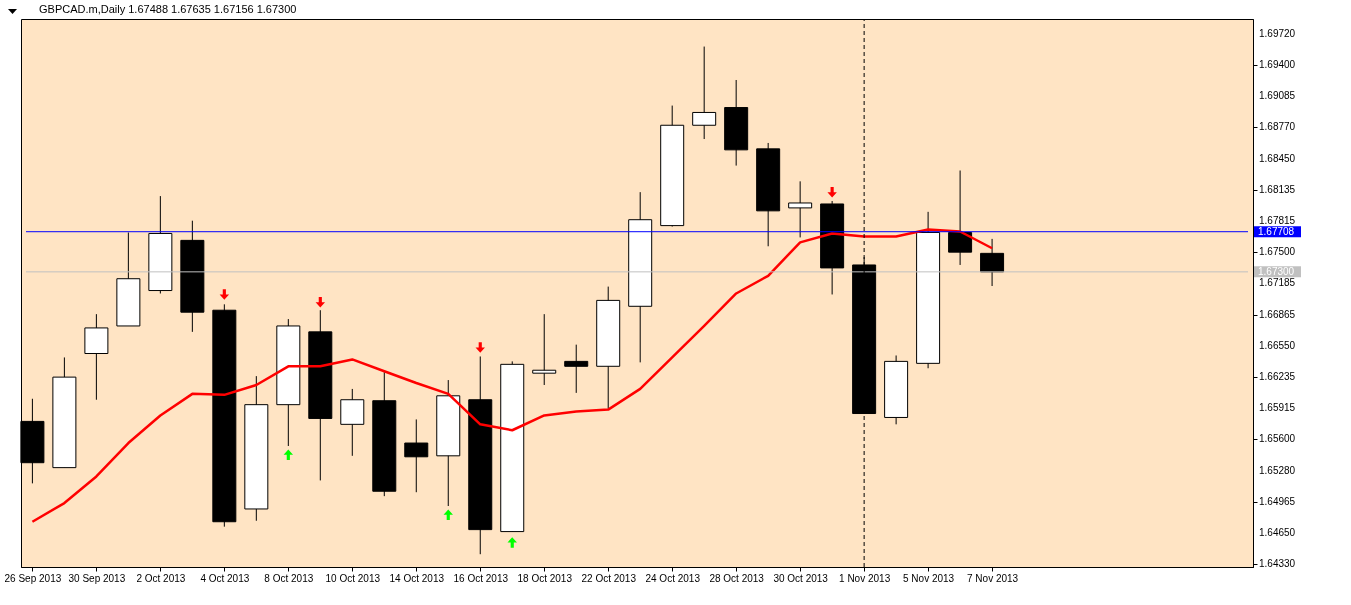 The image size is (1351, 605). Describe the element at coordinates (1277, 127) in the screenshot. I see `y-tick-label: 1.68770` at that location.